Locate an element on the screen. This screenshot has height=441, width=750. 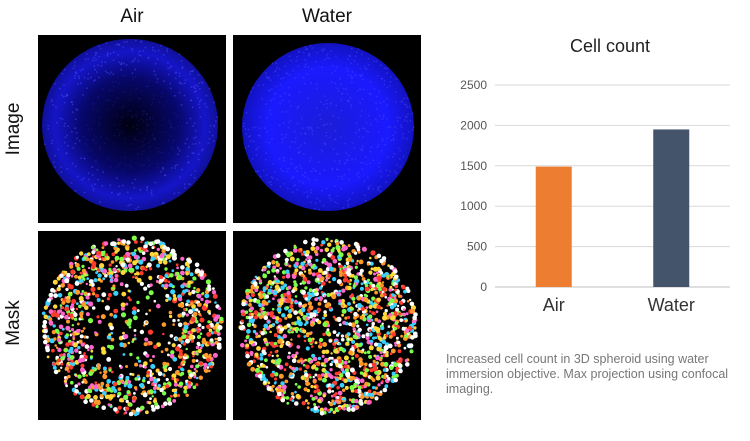
bar-air is located at coordinates (553, 226).